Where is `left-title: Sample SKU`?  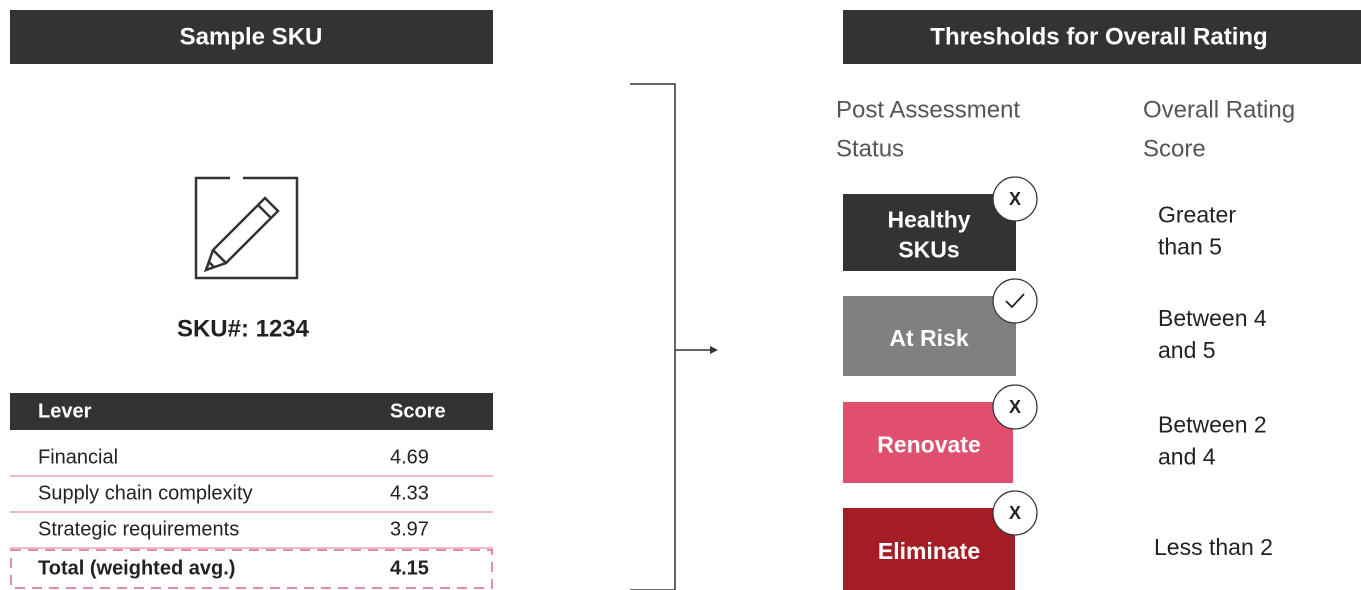
left-title: Sample SKU is located at coordinates (251, 36).